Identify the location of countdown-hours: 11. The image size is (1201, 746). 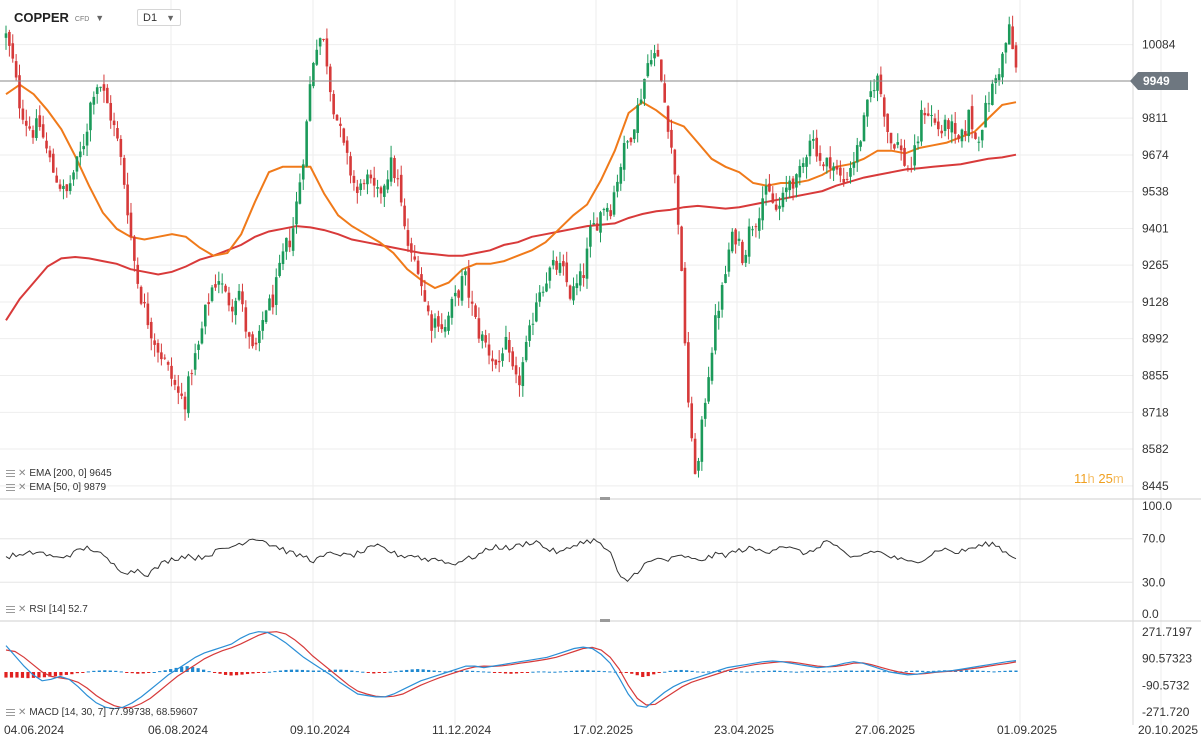
(1081, 478).